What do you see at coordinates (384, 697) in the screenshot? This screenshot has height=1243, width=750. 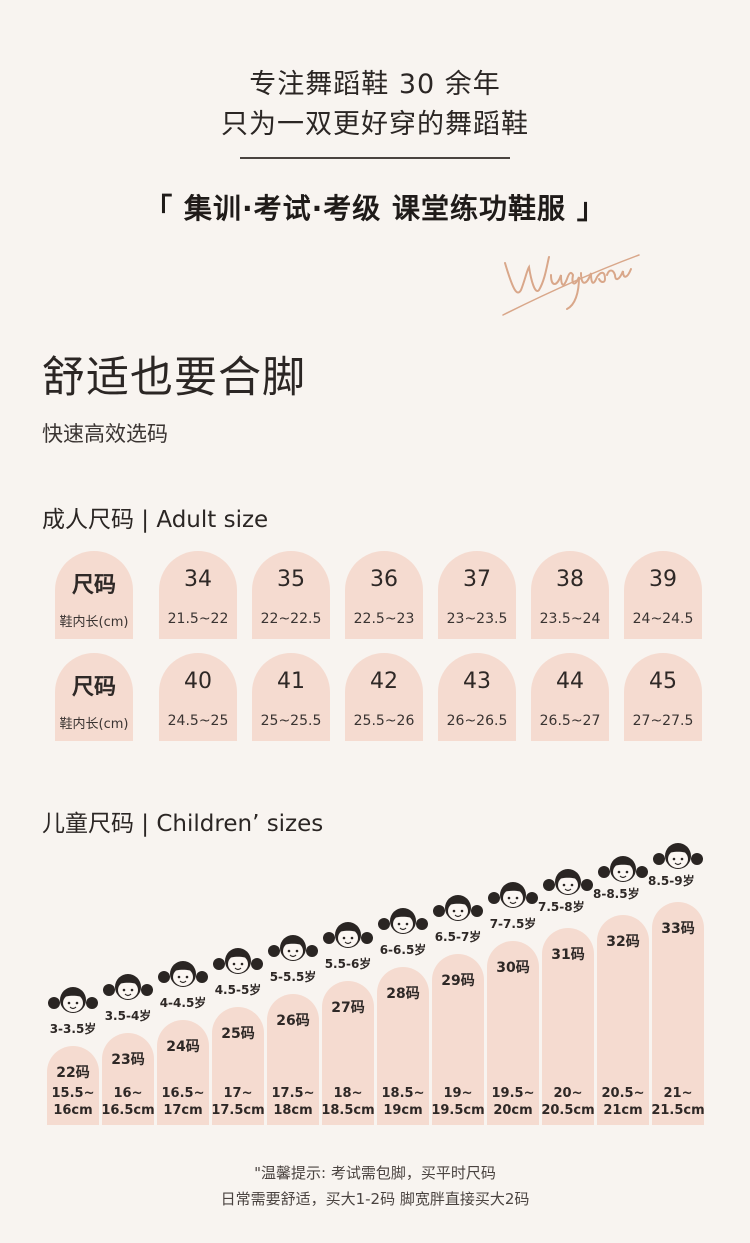 I see `adult-size-card: 42 25.5~26` at bounding box center [384, 697].